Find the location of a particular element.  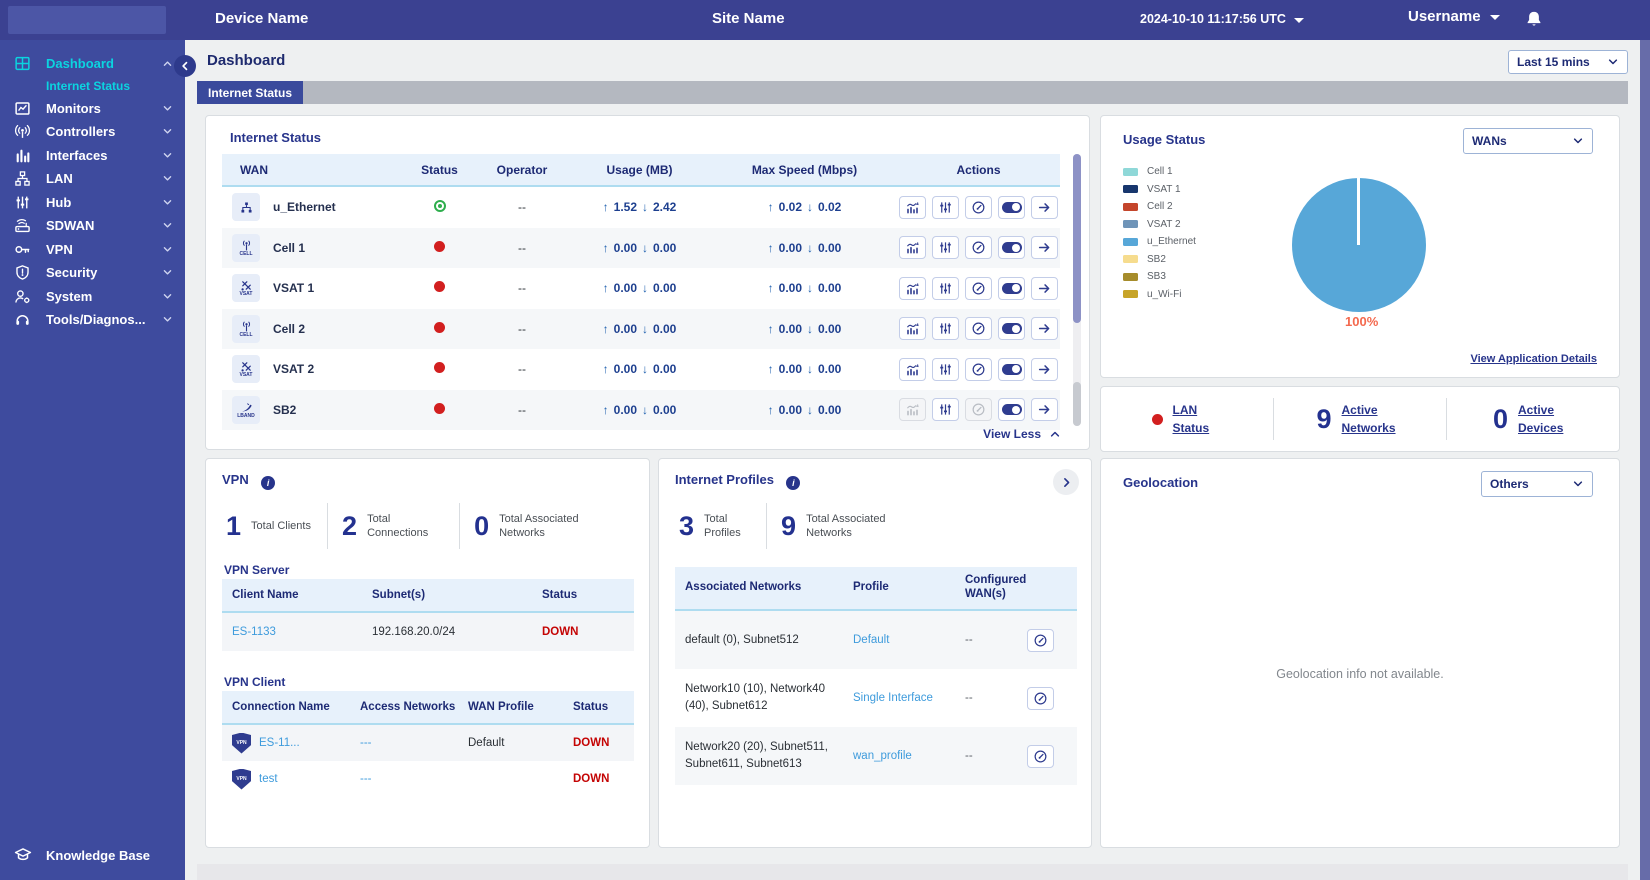

active-networks-link: Active Networks is located at coordinates (1368, 419).